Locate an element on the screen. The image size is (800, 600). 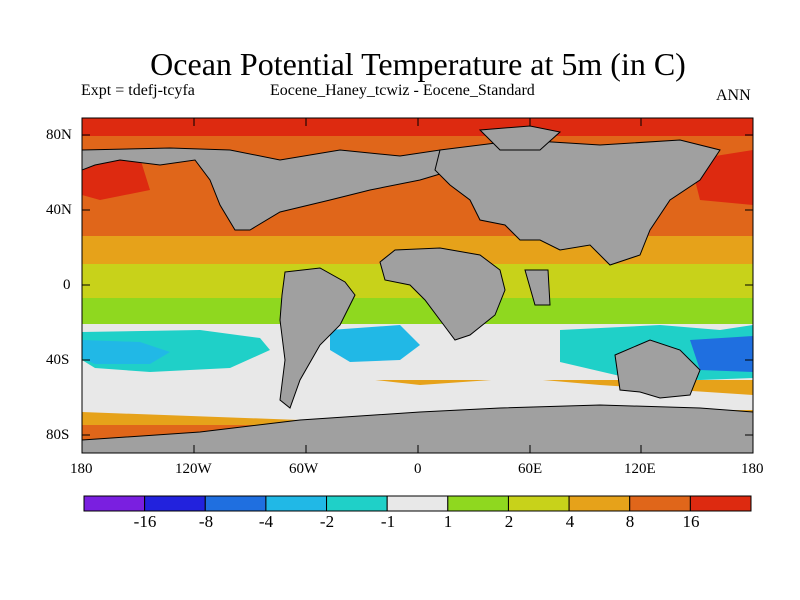
colorbar-label-2: 2 is located at coordinates (509, 521).